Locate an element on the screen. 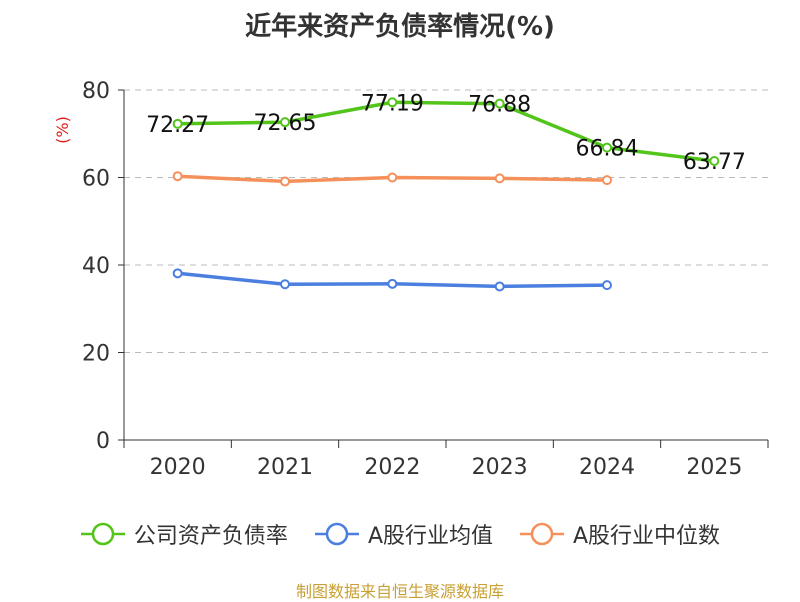  data-label-2023: 76.88 is located at coordinates (499, 105).